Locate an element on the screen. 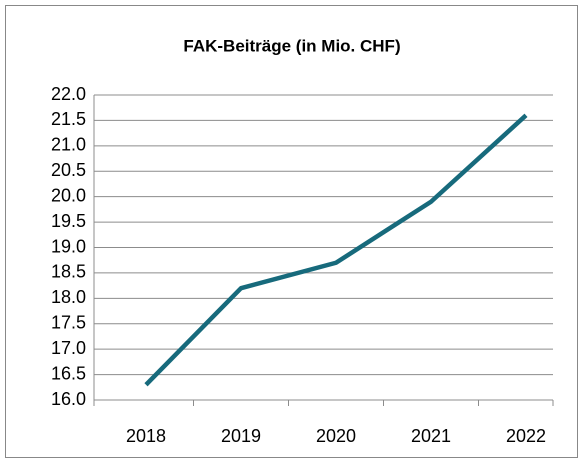 The width and height of the screenshot is (583, 463). y-tick-label: 18.5 is located at coordinates (68, 272).